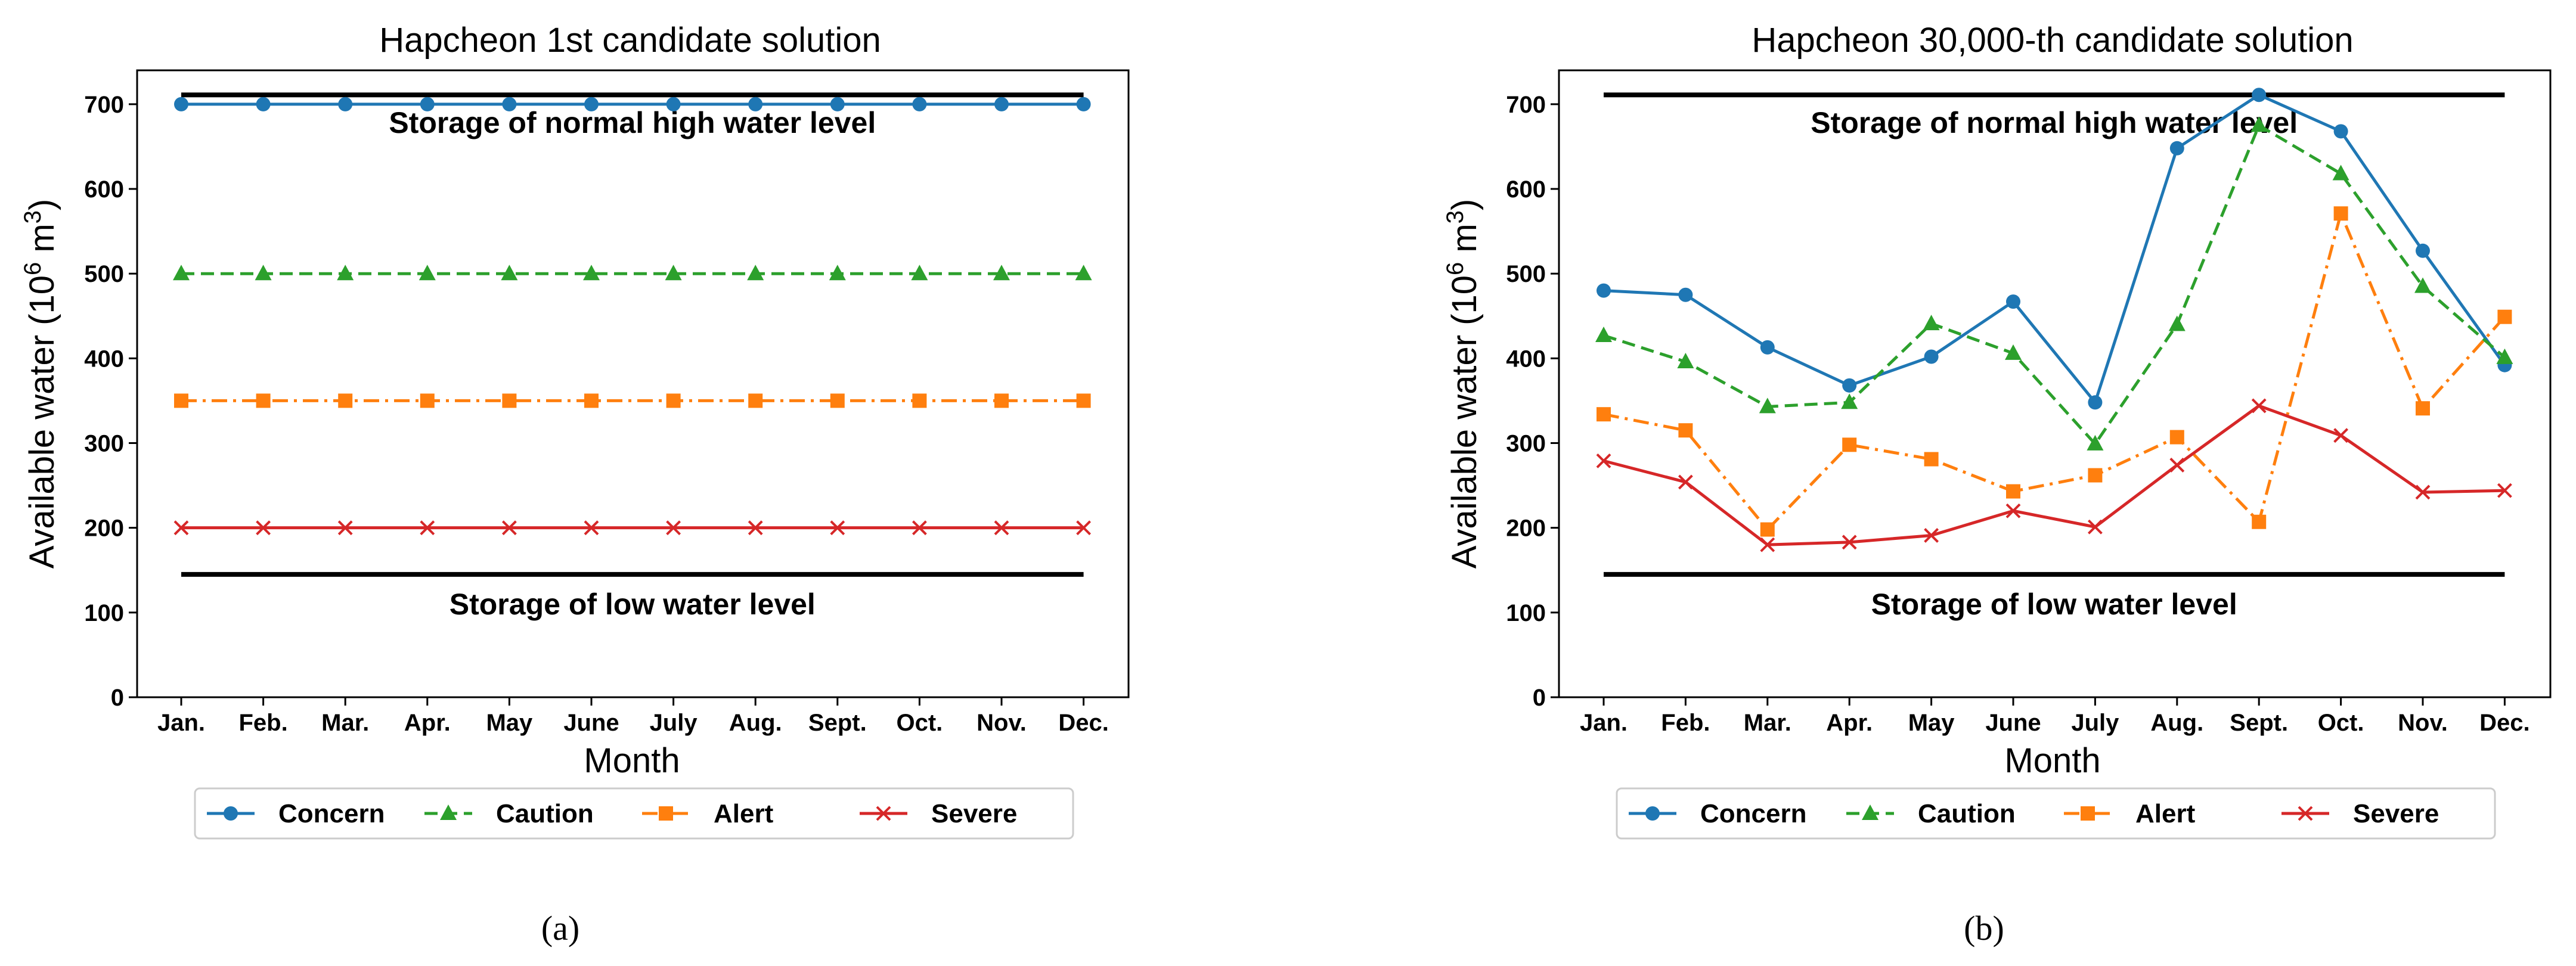 The image size is (2576, 966). Describe the element at coordinates (1463, 384) in the screenshot. I see `y-axis-label: Available water (106 m3)` at that location.